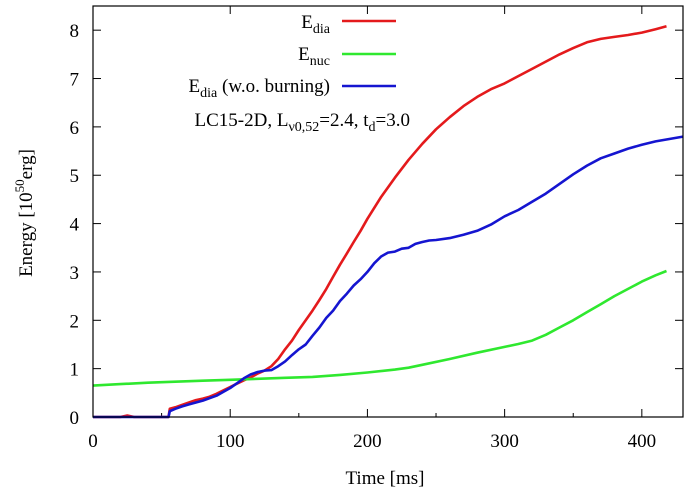 The width and height of the screenshot is (686, 499). I want to click on y-tick-label-8: 8, so click(75, 31).